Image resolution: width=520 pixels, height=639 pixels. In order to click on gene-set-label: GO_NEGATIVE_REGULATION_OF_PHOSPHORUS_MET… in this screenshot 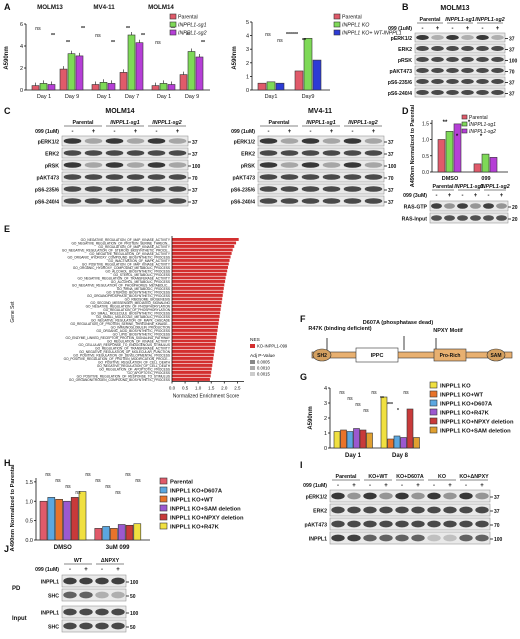, I will do `click(121, 285)`.